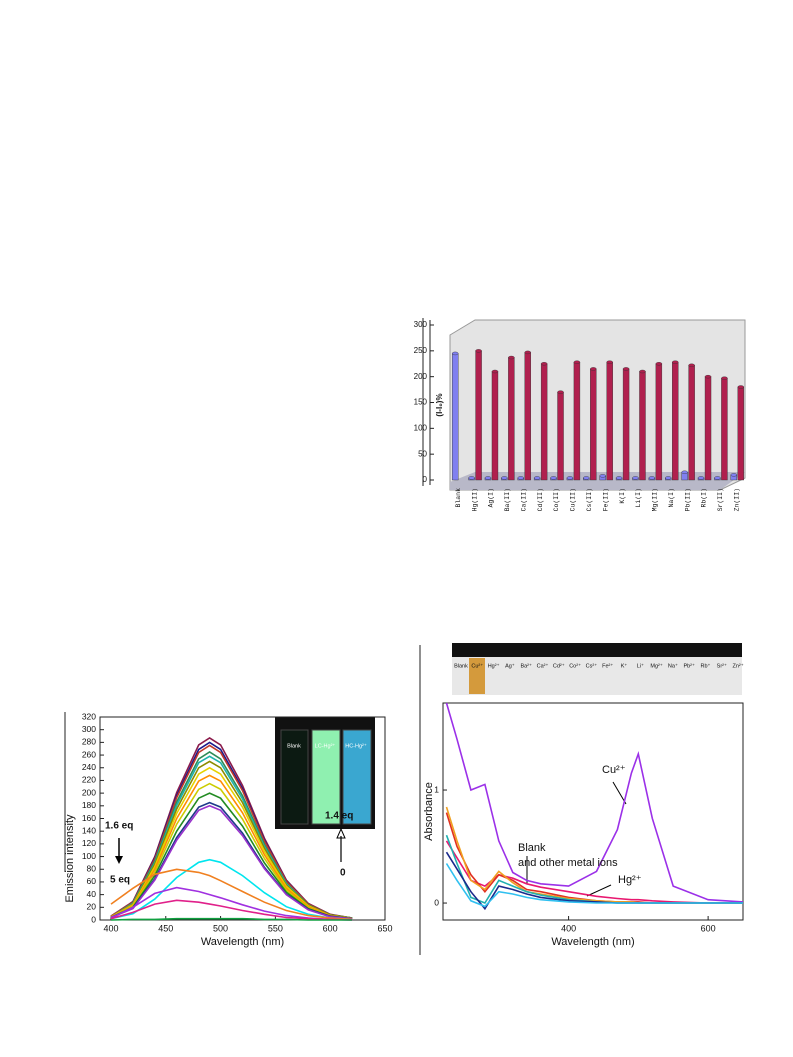 This screenshot has height=1057, width=793. What do you see at coordinates (421, 350) in the screenshot?
I see `y-tick-label: 250` at bounding box center [421, 350].